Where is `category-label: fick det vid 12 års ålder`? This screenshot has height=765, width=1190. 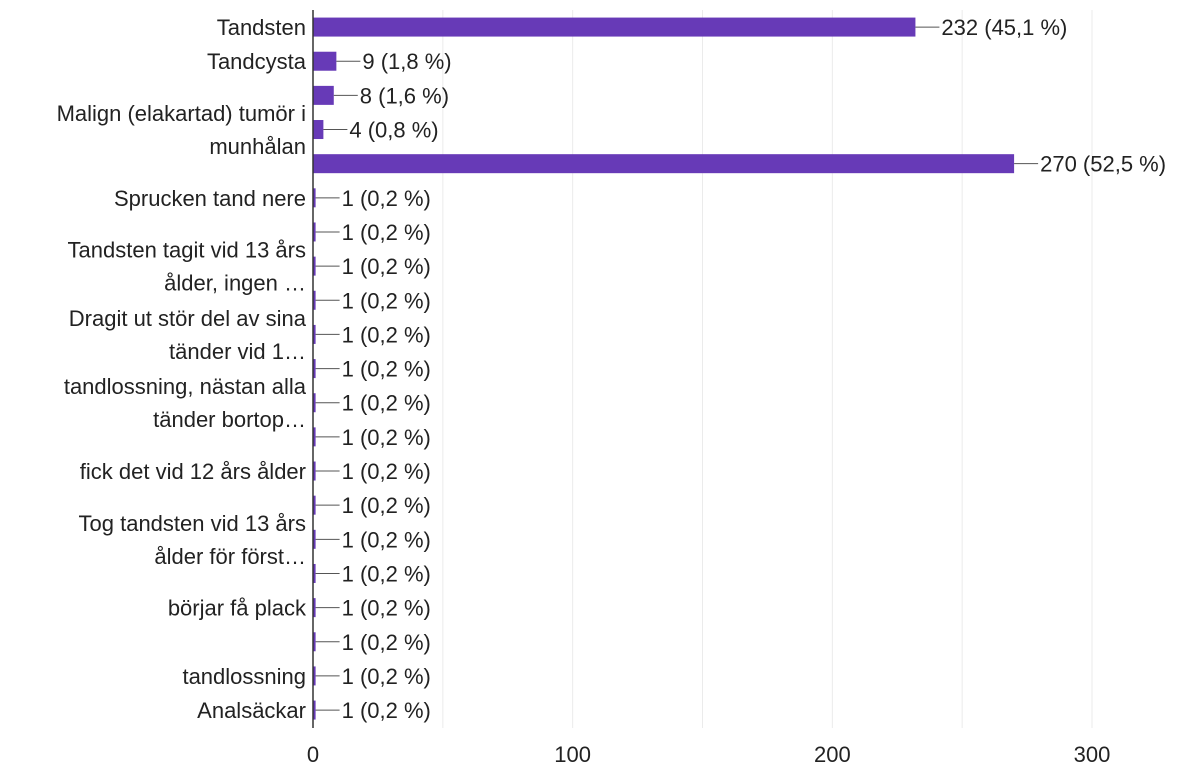 category-label: fick det vid 12 års ålder is located at coordinates (193, 471).